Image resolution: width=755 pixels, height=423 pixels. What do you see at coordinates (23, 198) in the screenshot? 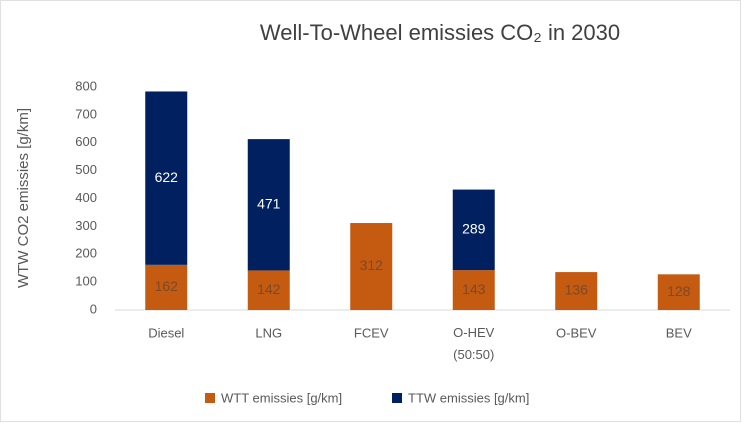
I see `y-axis-label: WTW CO2 emissies [g/km]` at bounding box center [23, 198].